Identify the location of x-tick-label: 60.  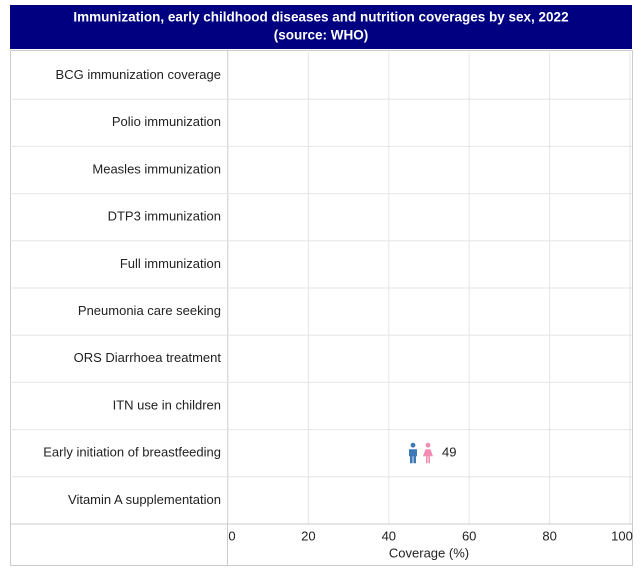
(469, 535).